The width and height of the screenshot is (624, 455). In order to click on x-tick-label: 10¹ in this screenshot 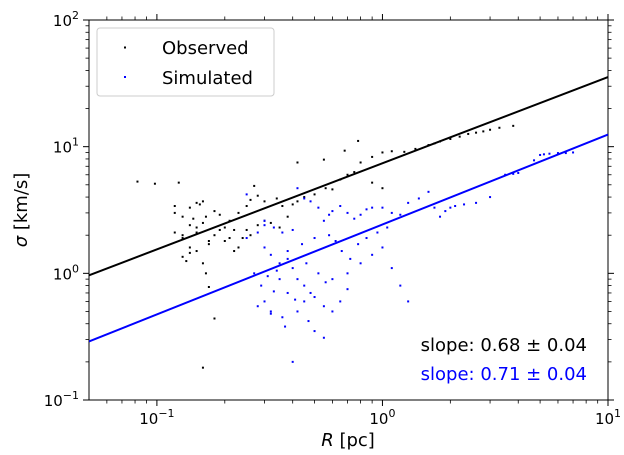, I will do `click(608, 417)`.